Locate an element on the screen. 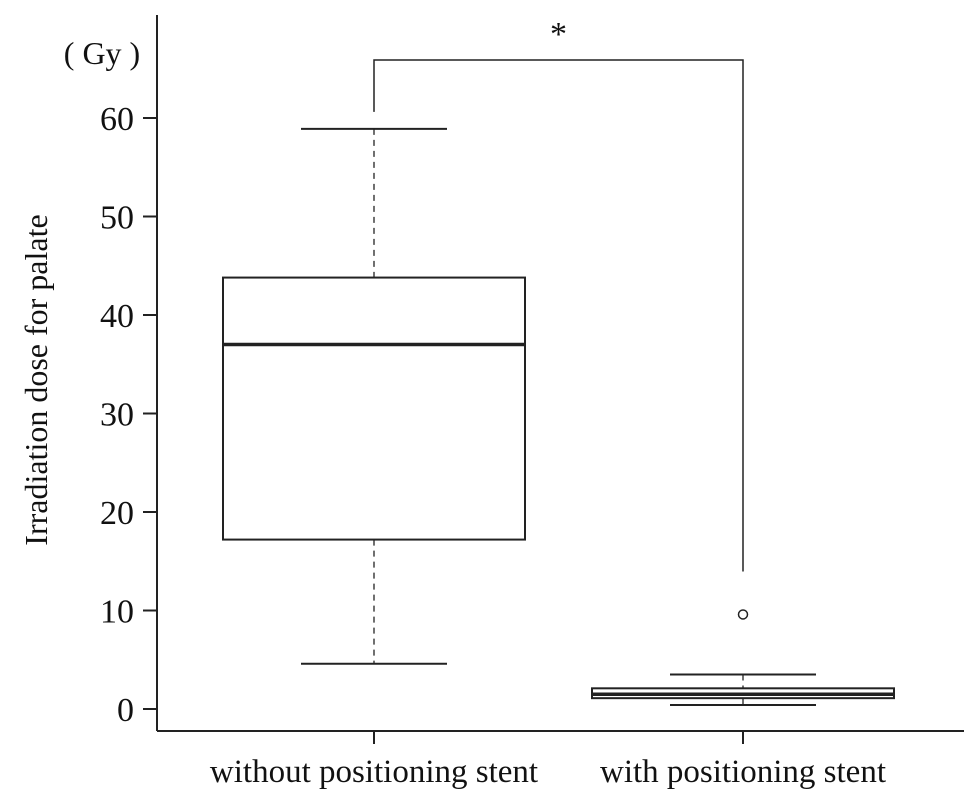 This screenshot has width=973, height=794. iqr-box is located at coordinates (374, 408).